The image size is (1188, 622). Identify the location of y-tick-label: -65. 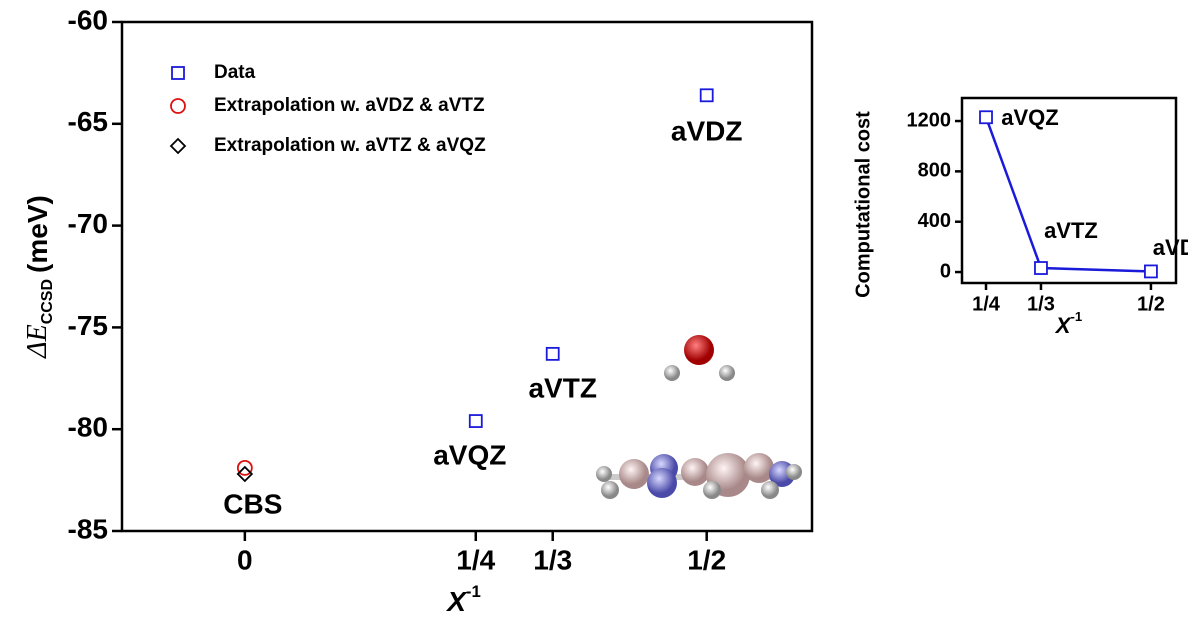
(88, 121).